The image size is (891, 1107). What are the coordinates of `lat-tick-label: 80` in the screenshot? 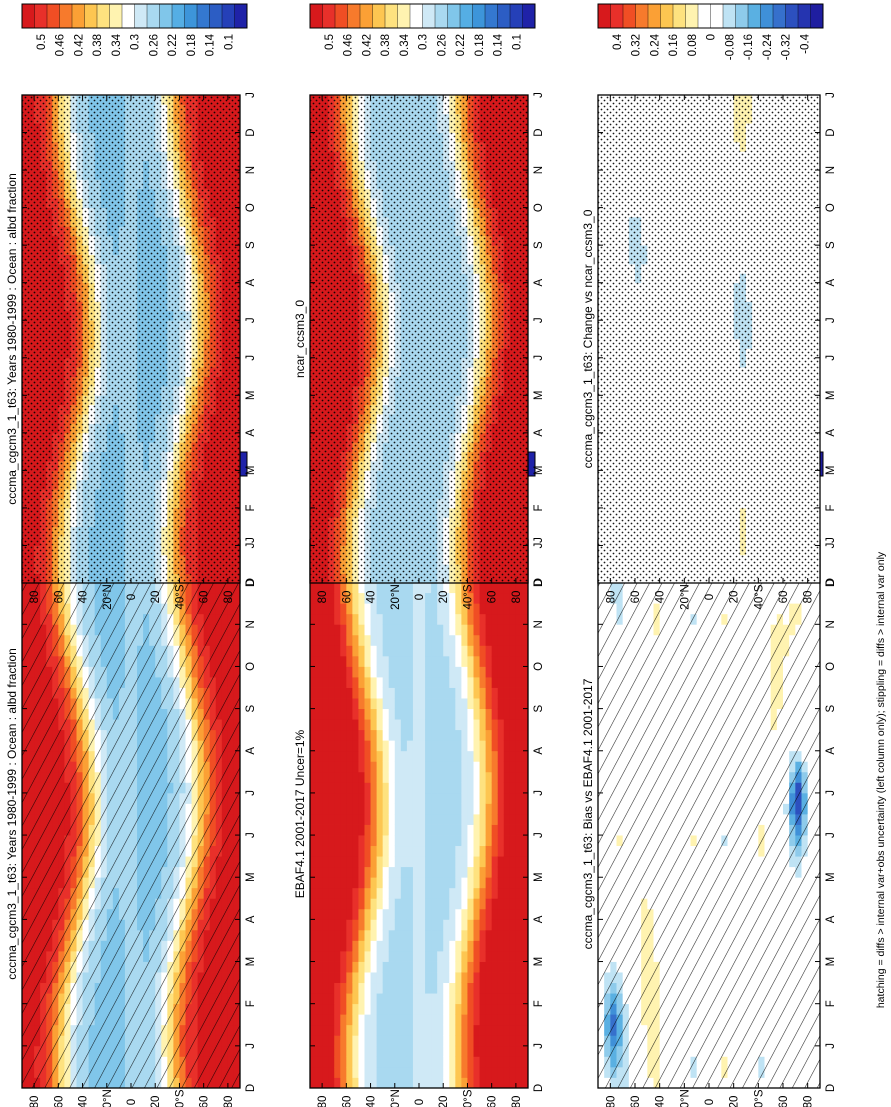 It's located at (35, 1101).